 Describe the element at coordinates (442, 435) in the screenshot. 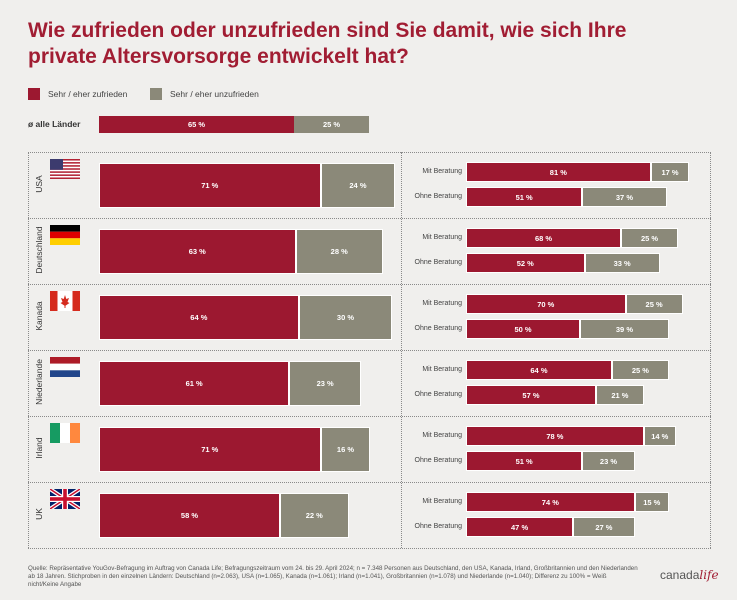

I see `irland-label-with: Mit Beratung` at that location.